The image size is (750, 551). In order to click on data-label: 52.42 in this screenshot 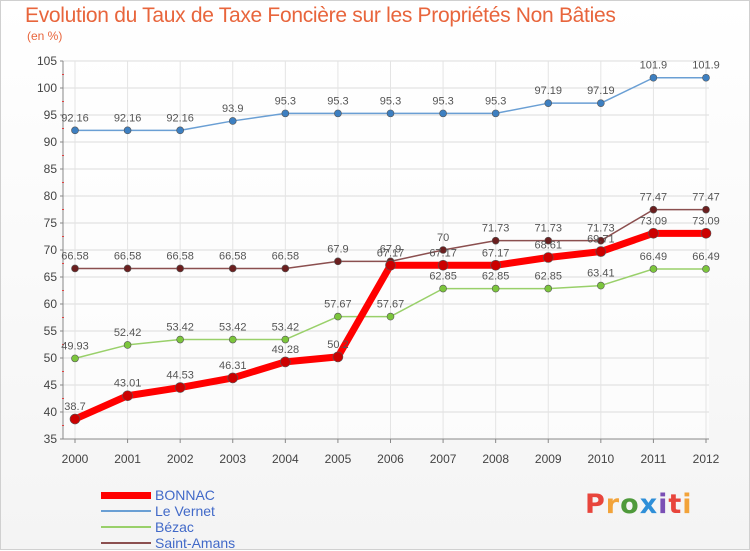, I will do `click(128, 333)`.